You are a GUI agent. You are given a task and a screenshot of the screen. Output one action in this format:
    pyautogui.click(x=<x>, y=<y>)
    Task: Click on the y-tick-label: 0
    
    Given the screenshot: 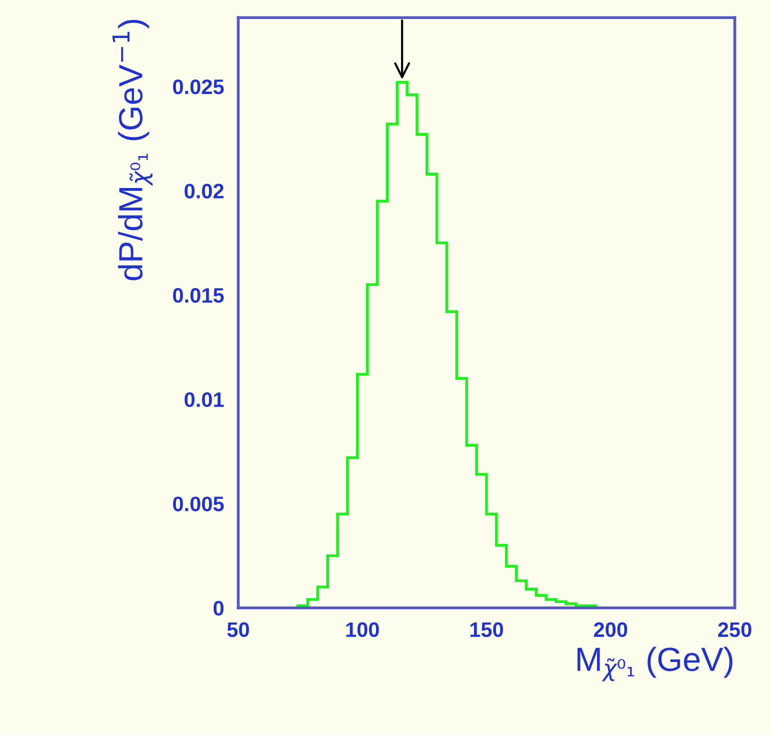 What is the action you would take?
    pyautogui.click(x=219, y=608)
    